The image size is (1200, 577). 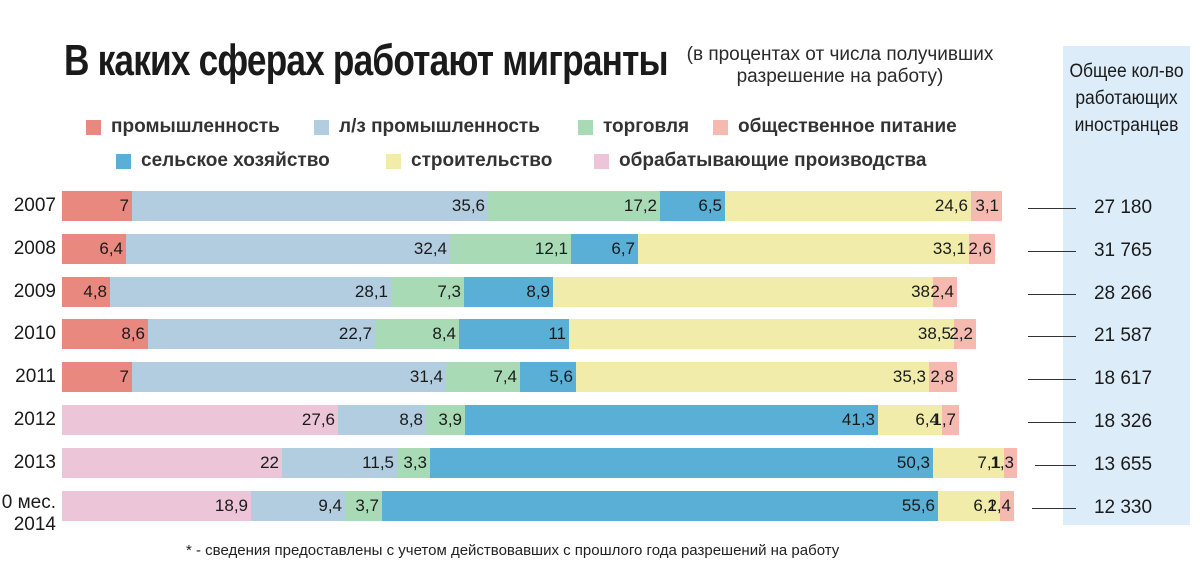 I want to click on segment-value-label: 8,6, so click(x=133, y=334).